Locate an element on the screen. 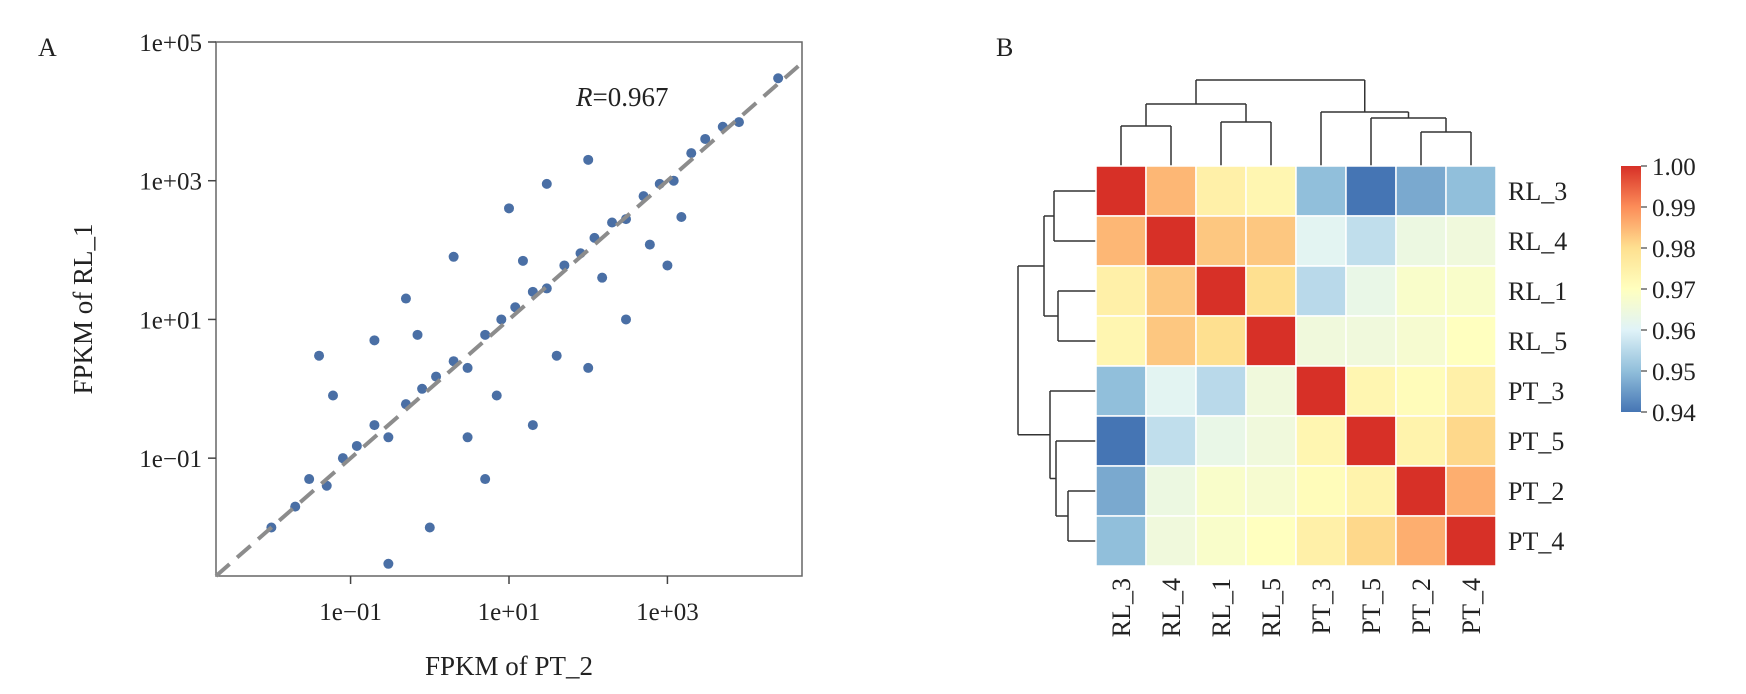  correlation-annotation: R=0.967 is located at coordinates (621, 97).